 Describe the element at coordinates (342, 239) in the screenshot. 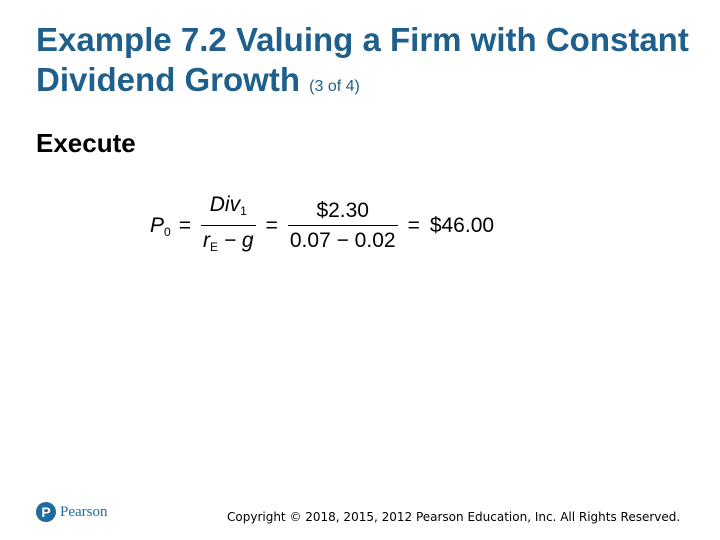

I see `fraction-numeric-denominator: 0.07 − 0.02` at that location.